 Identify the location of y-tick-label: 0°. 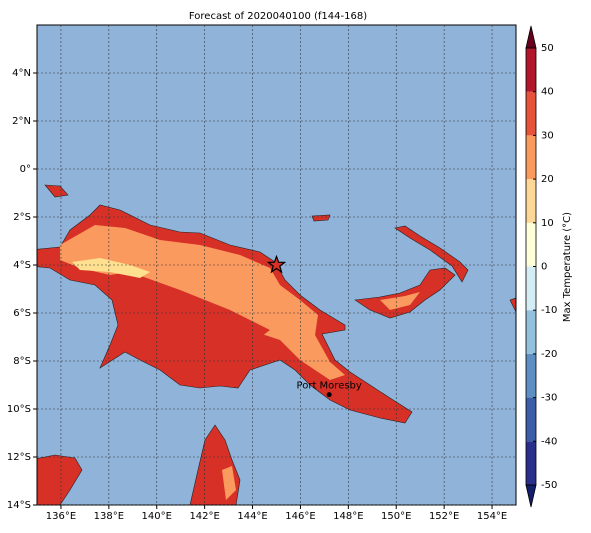
(25, 169).